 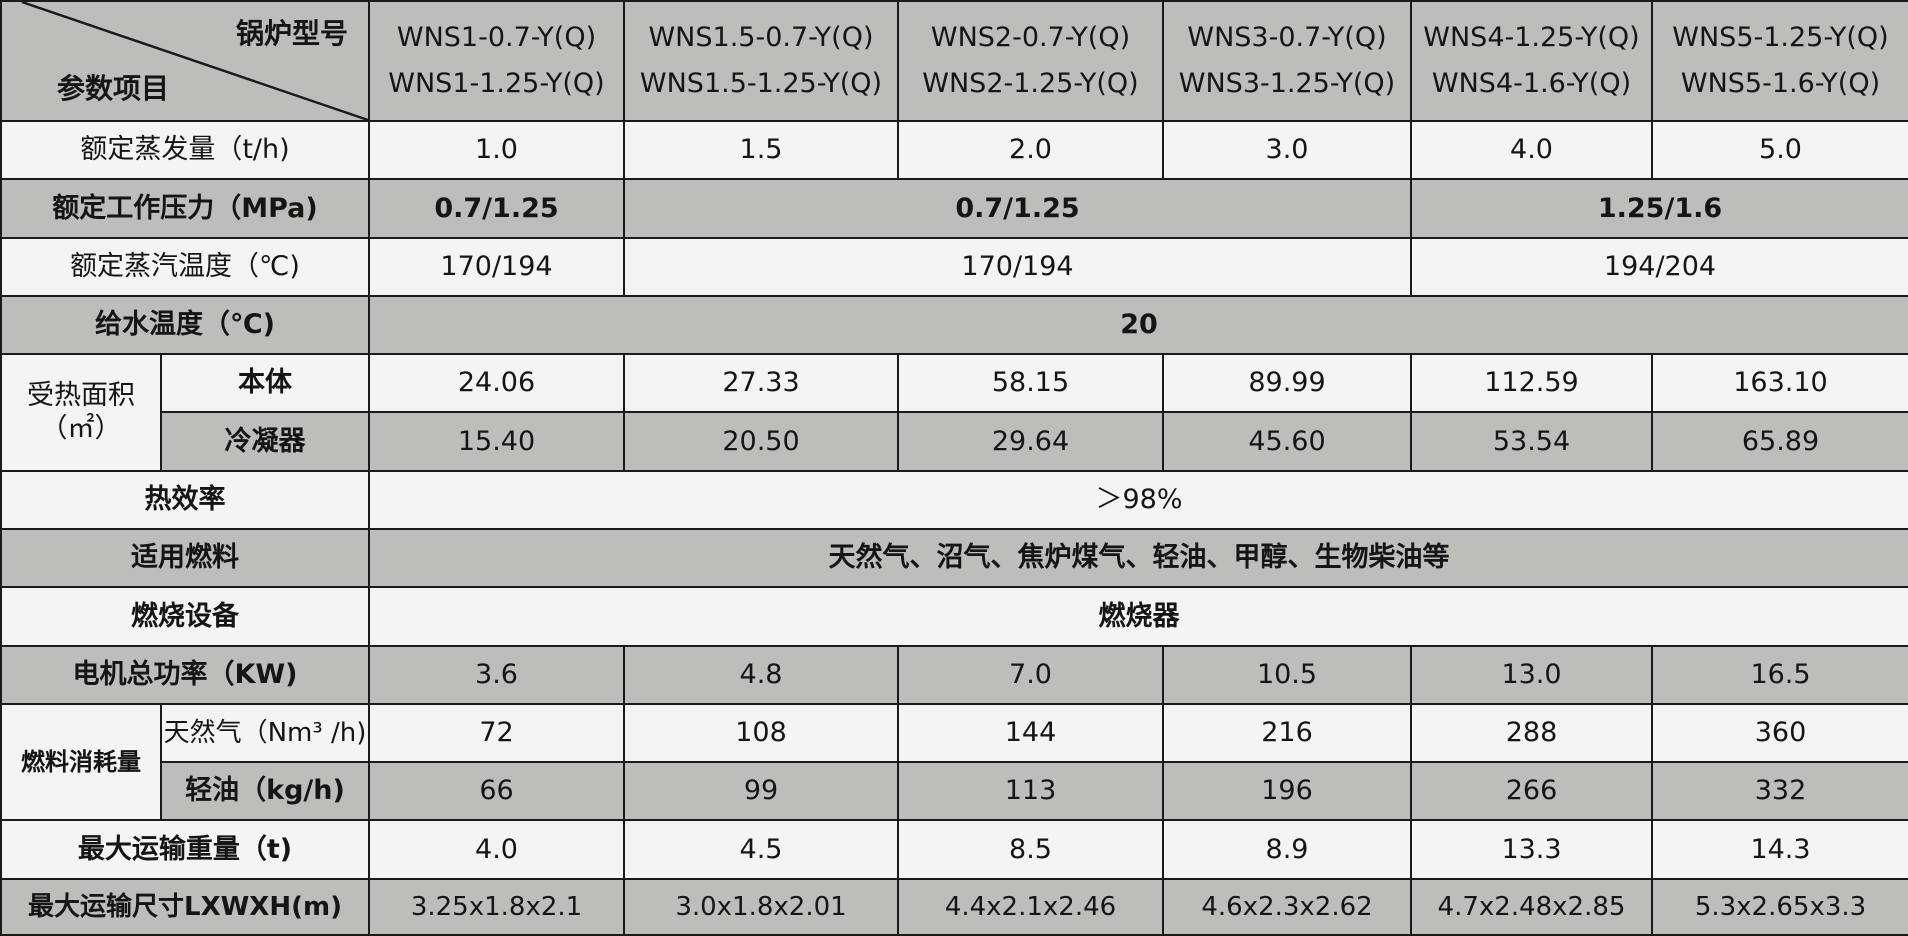 What do you see at coordinates (496, 441) in the screenshot?
I see `cell: 15.40` at bounding box center [496, 441].